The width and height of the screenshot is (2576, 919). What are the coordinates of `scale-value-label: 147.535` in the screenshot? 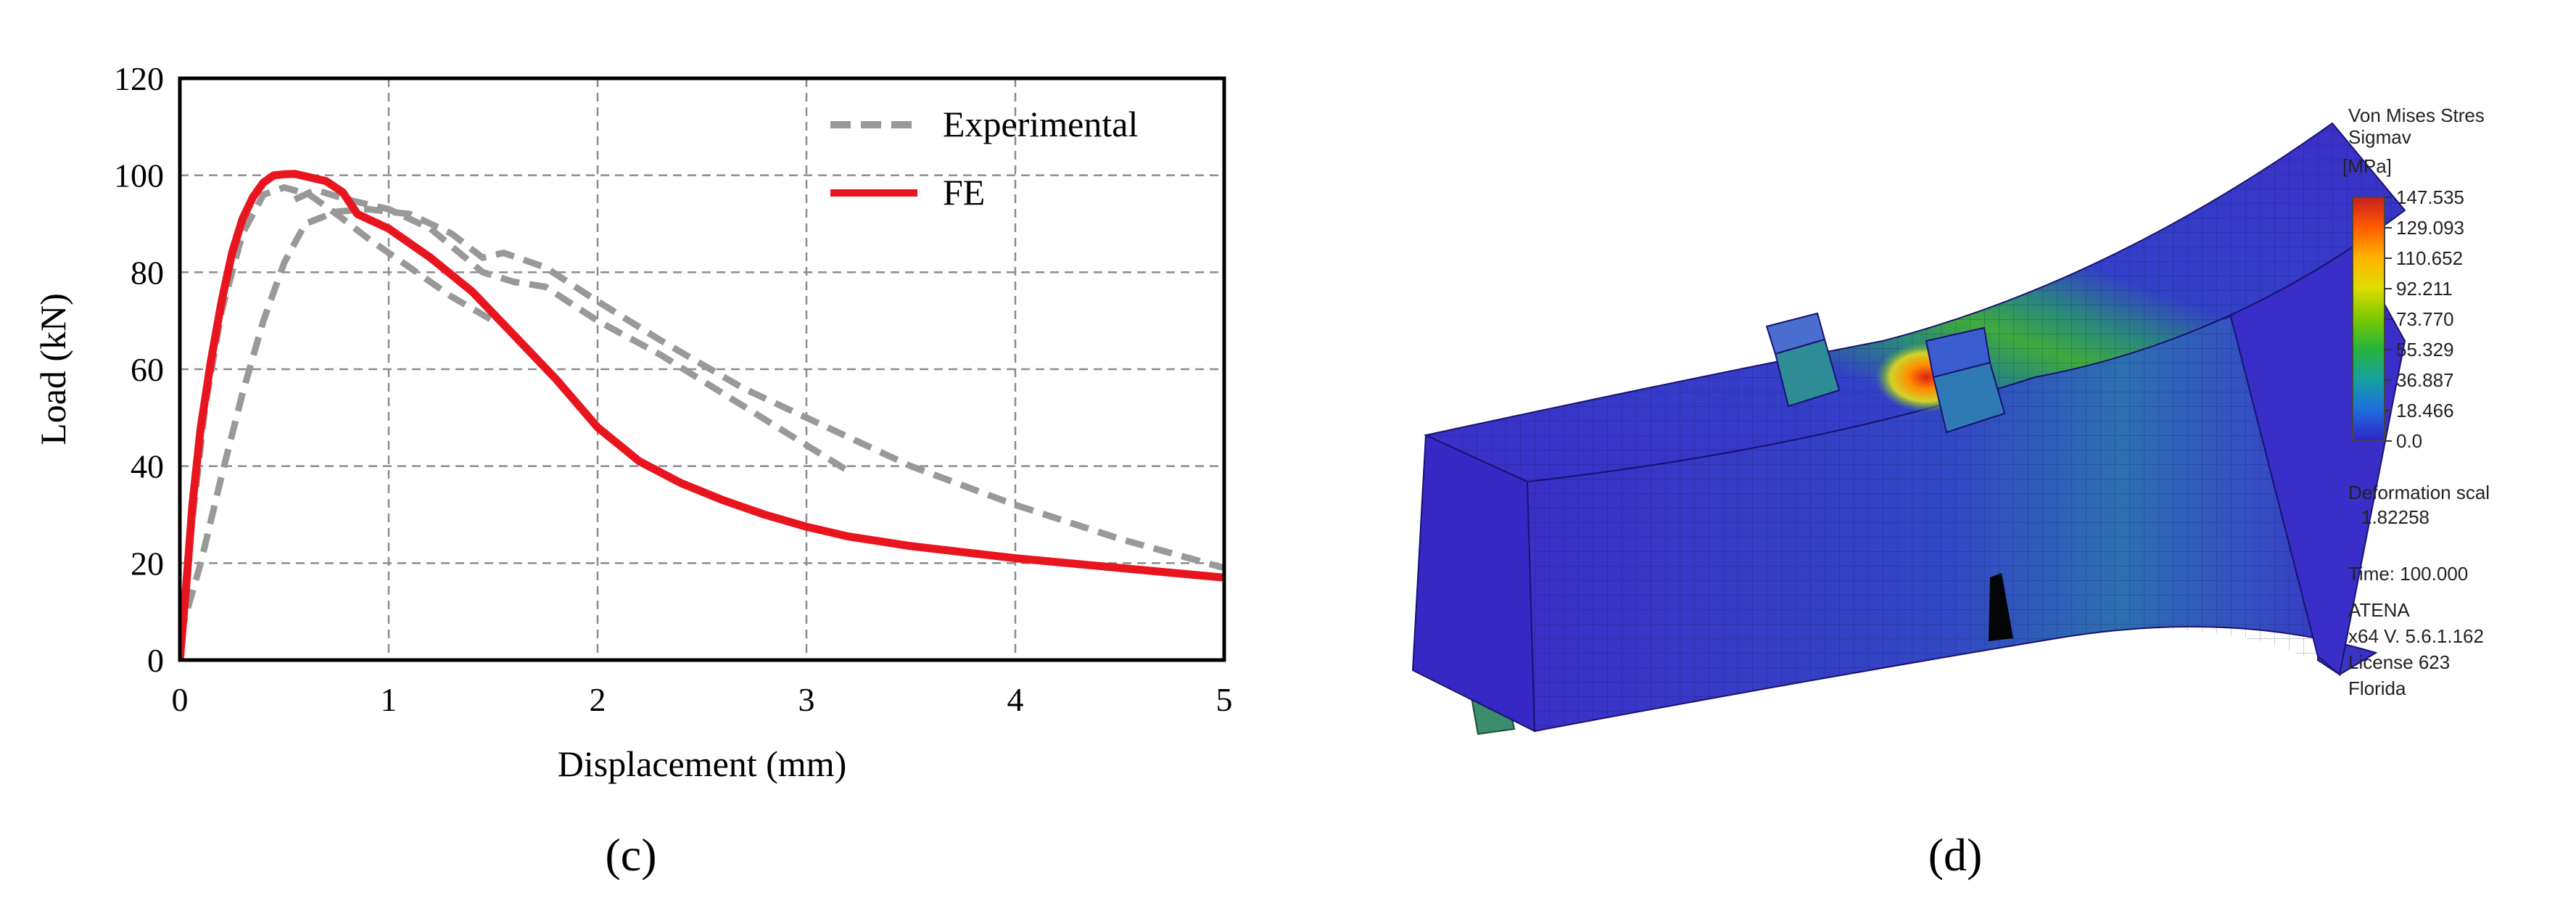 It's located at (2430, 197).